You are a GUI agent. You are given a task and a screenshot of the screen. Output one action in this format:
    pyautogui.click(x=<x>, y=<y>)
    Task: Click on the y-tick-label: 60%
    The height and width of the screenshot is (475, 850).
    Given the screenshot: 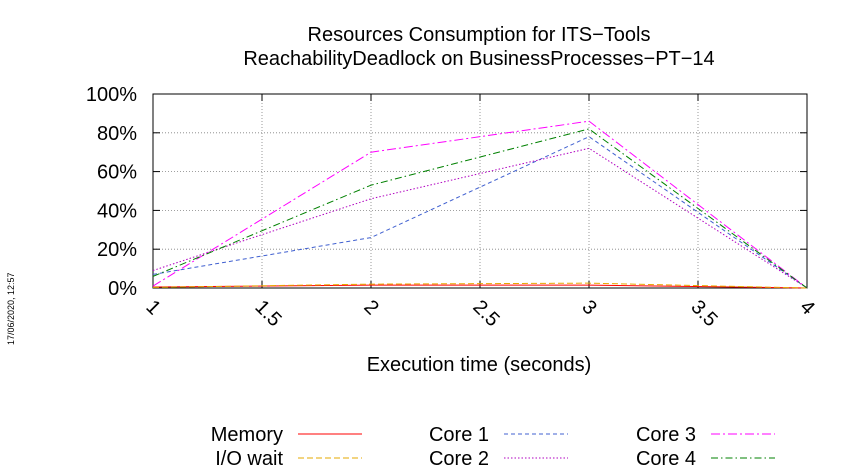 What is the action you would take?
    pyautogui.click(x=117, y=173)
    